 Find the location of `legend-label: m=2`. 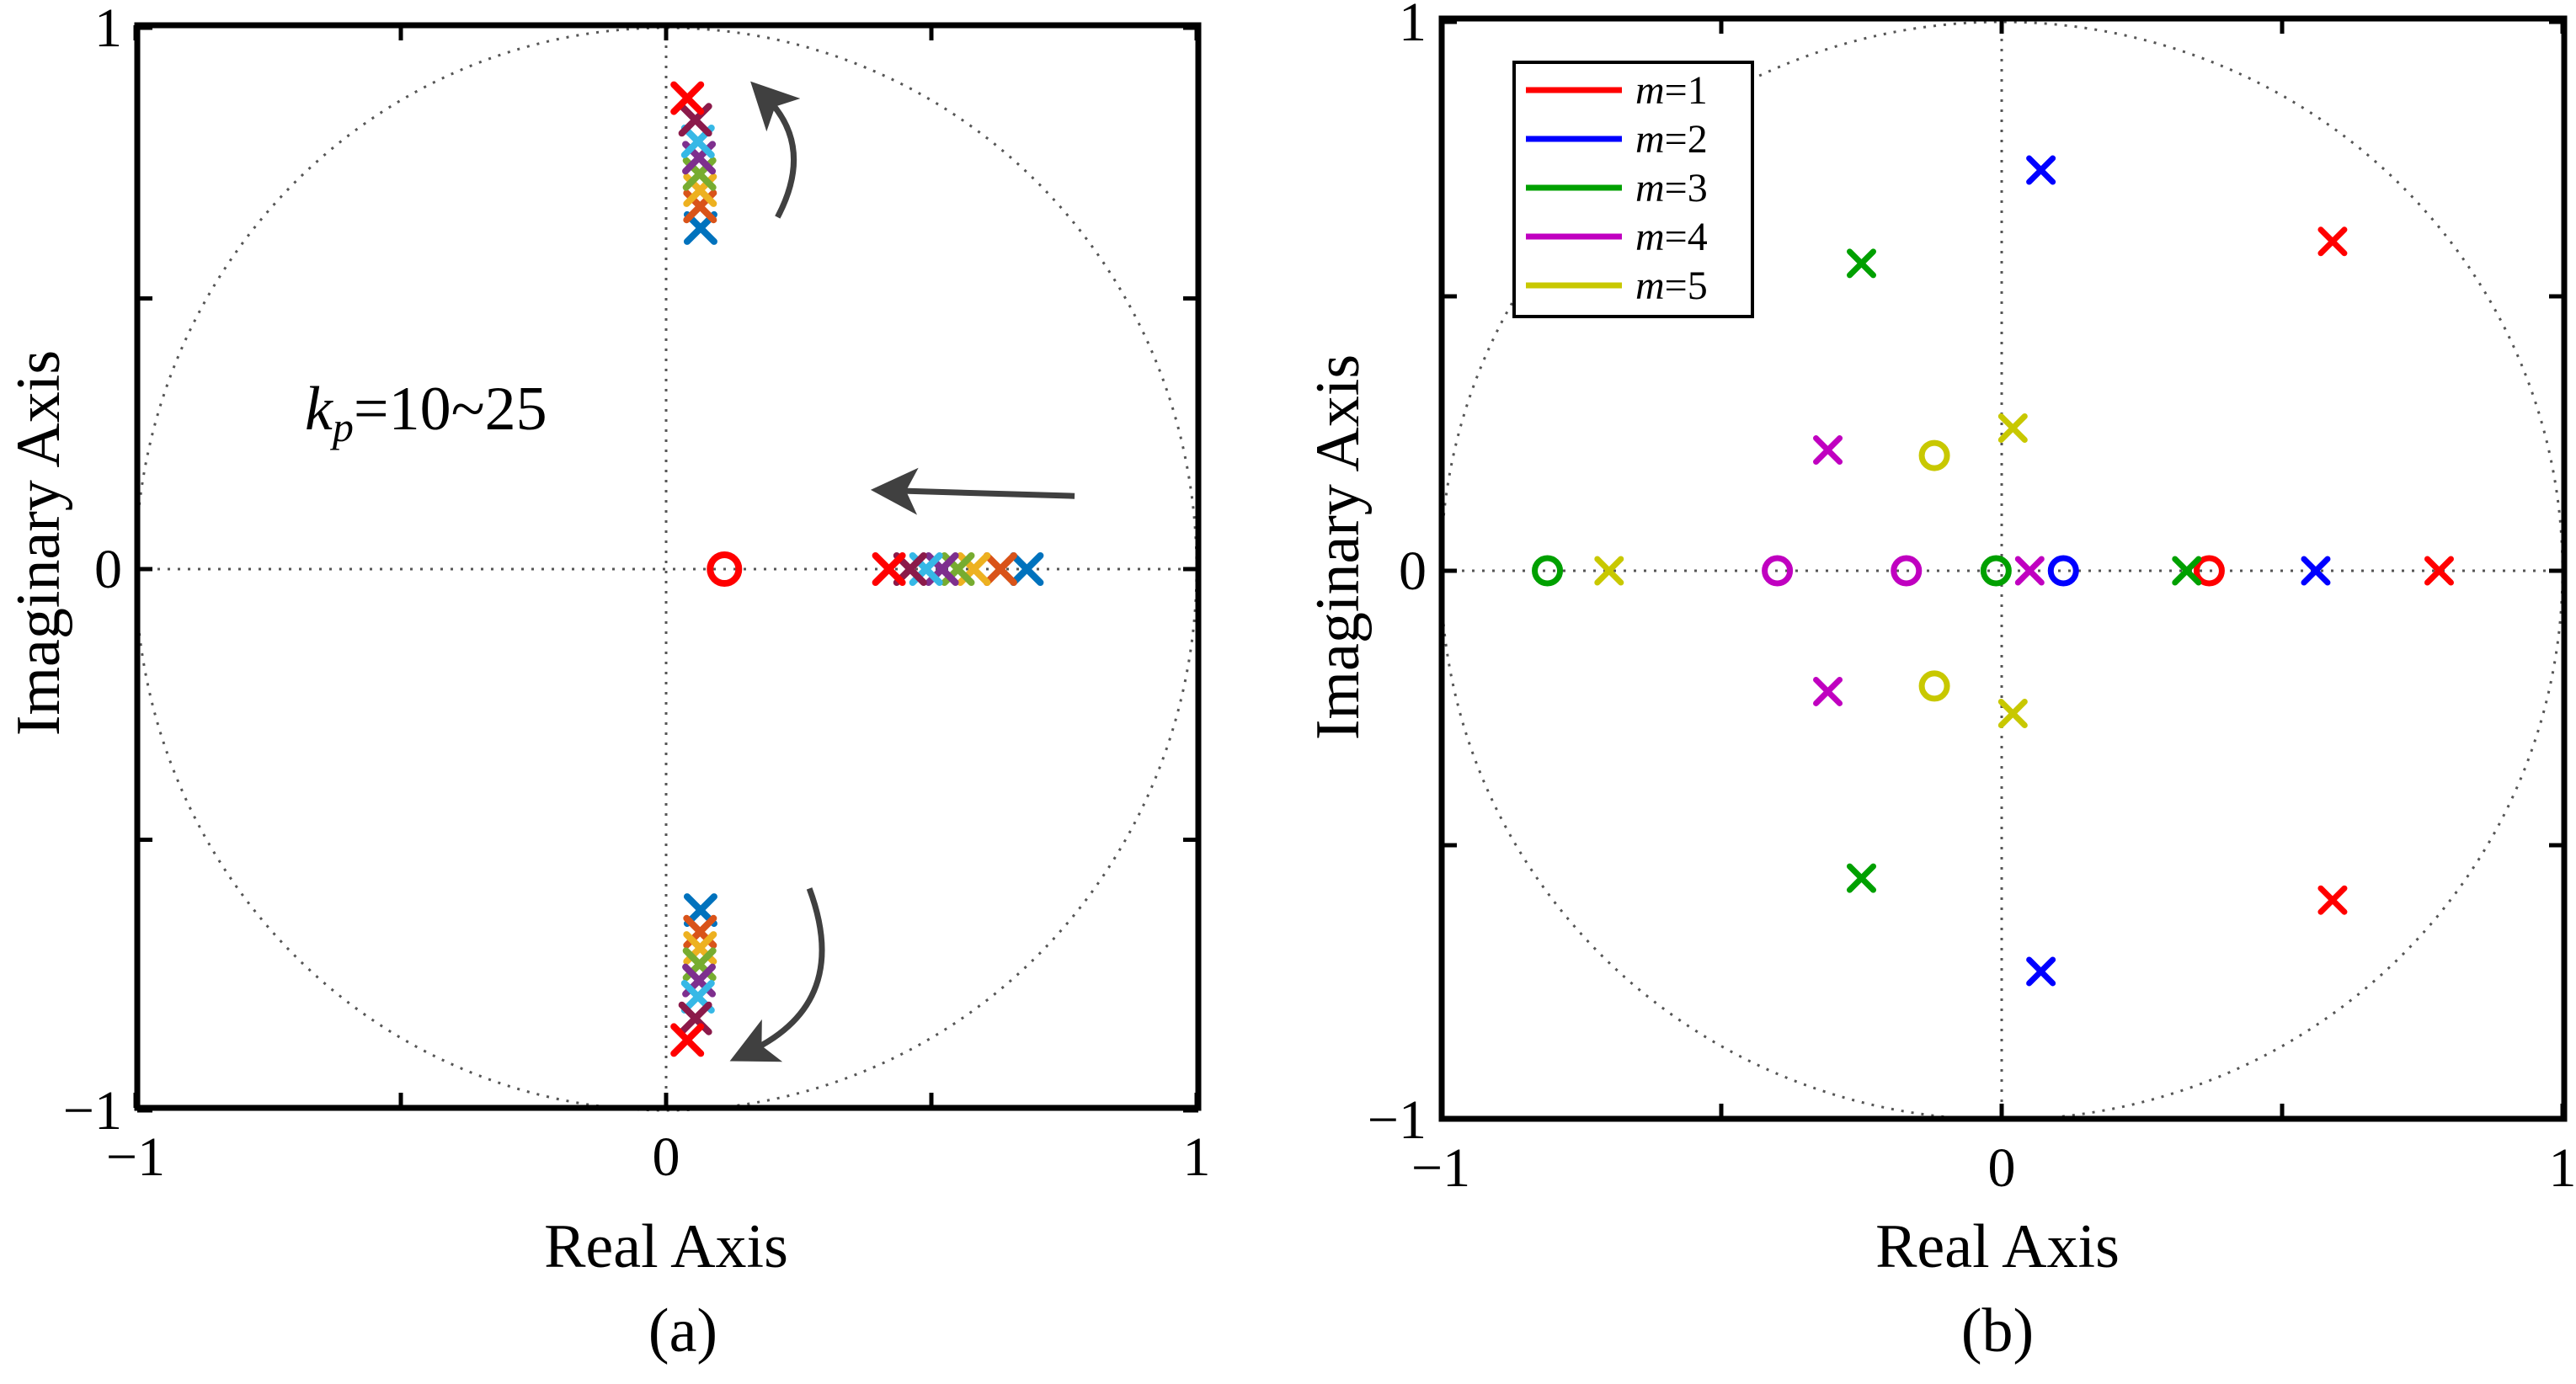

legend-label: m=2 is located at coordinates (1671, 139).